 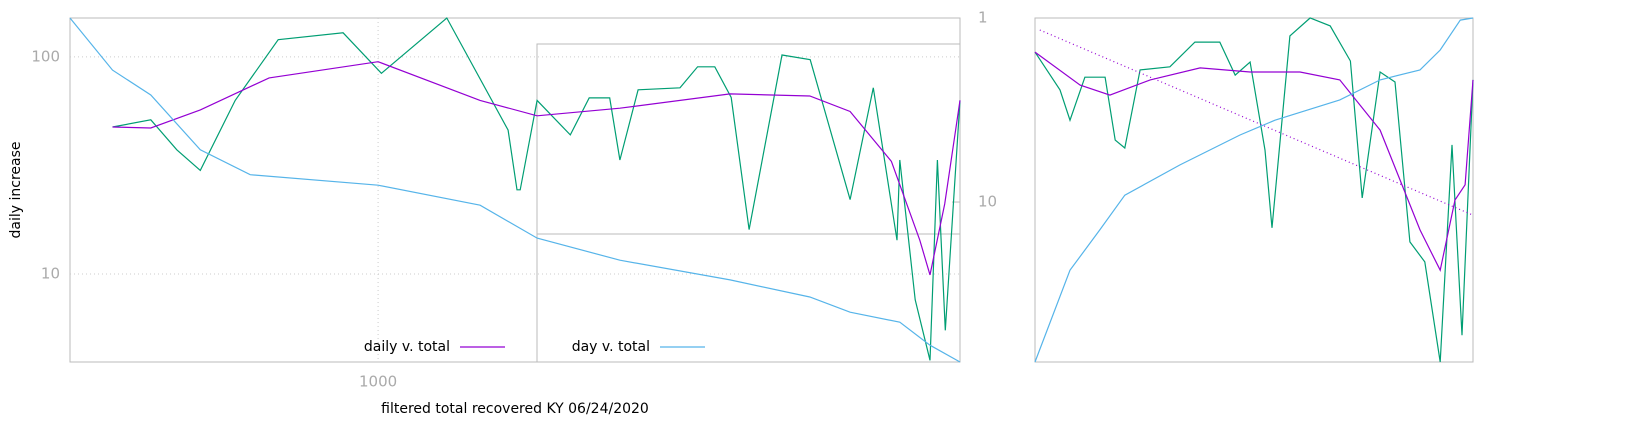 What do you see at coordinates (987, 202) in the screenshot?
I see `y2-tick-label: 10` at bounding box center [987, 202].